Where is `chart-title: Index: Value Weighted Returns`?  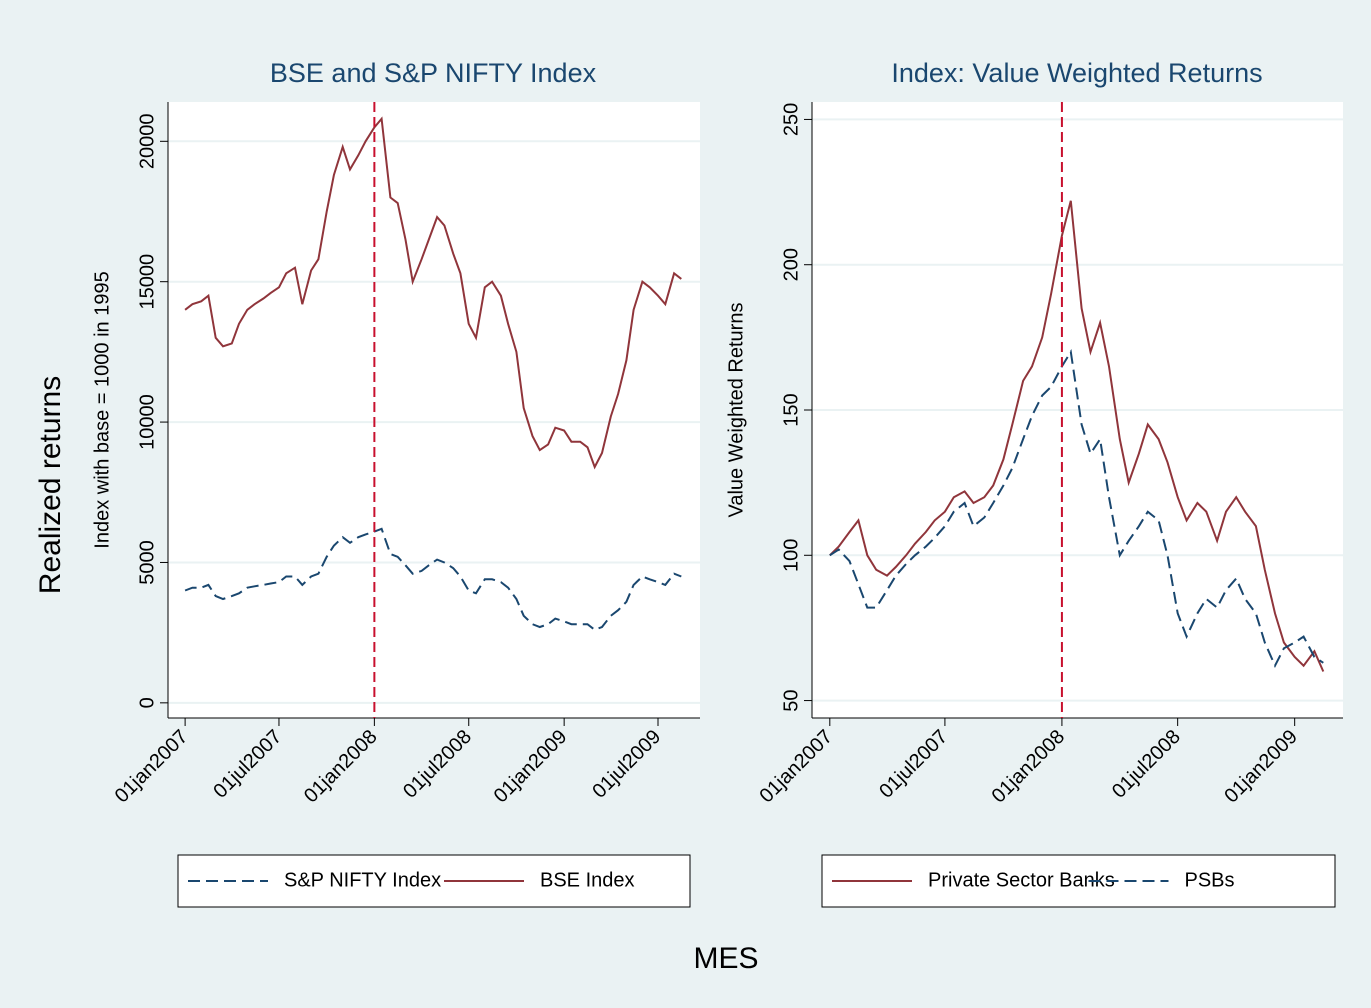
chart-title: Index: Value Weighted Returns is located at coordinates (1076, 73).